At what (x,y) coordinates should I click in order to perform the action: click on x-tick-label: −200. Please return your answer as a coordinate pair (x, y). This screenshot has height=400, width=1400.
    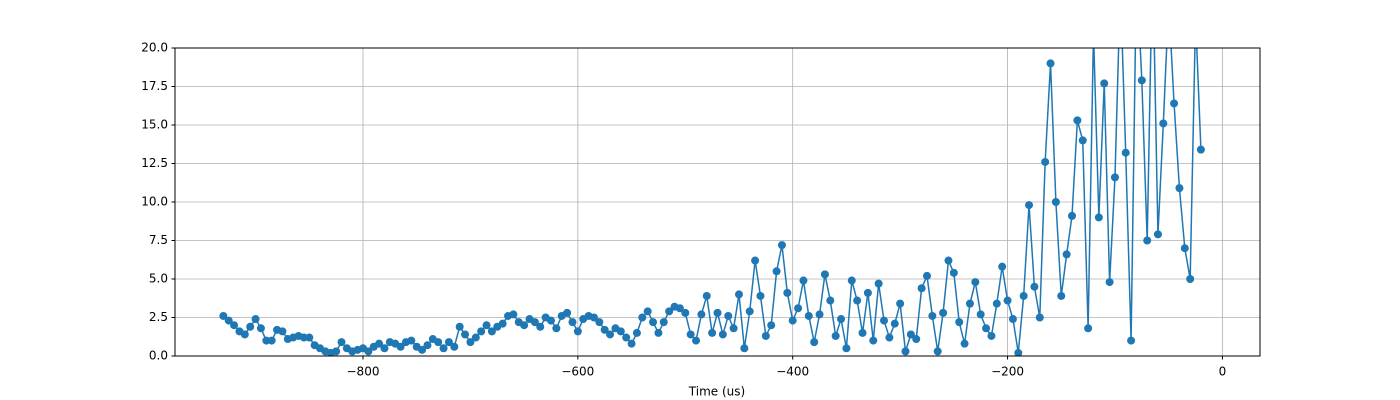
    Looking at the image, I should click on (1007, 372).